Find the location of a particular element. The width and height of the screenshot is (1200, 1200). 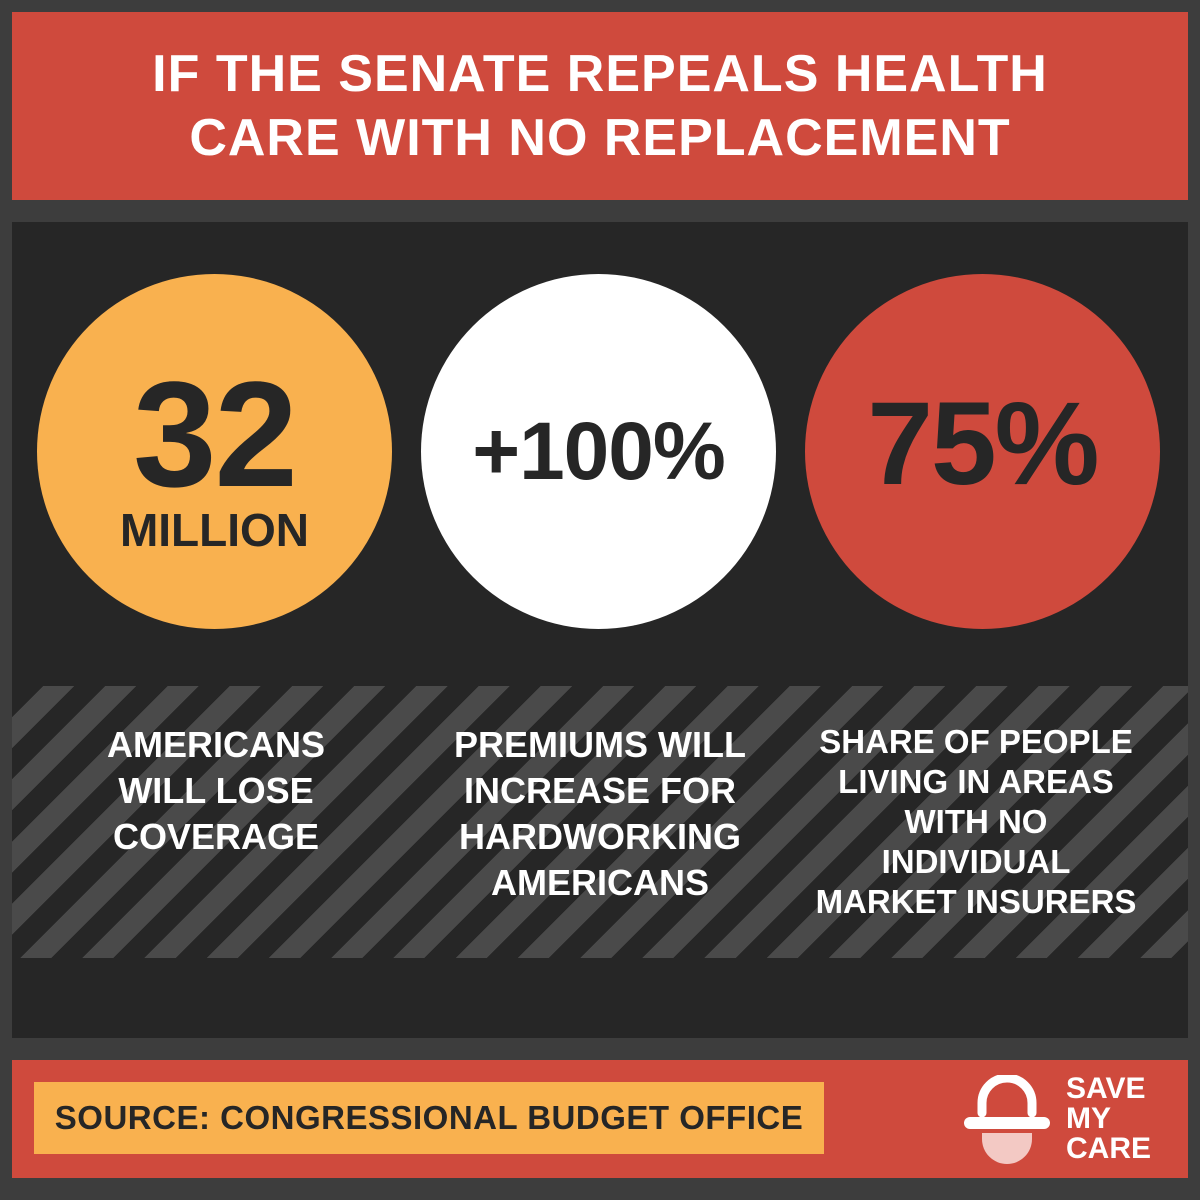

logo-wordmark: SAVE MY CARE is located at coordinates (1108, 1119).